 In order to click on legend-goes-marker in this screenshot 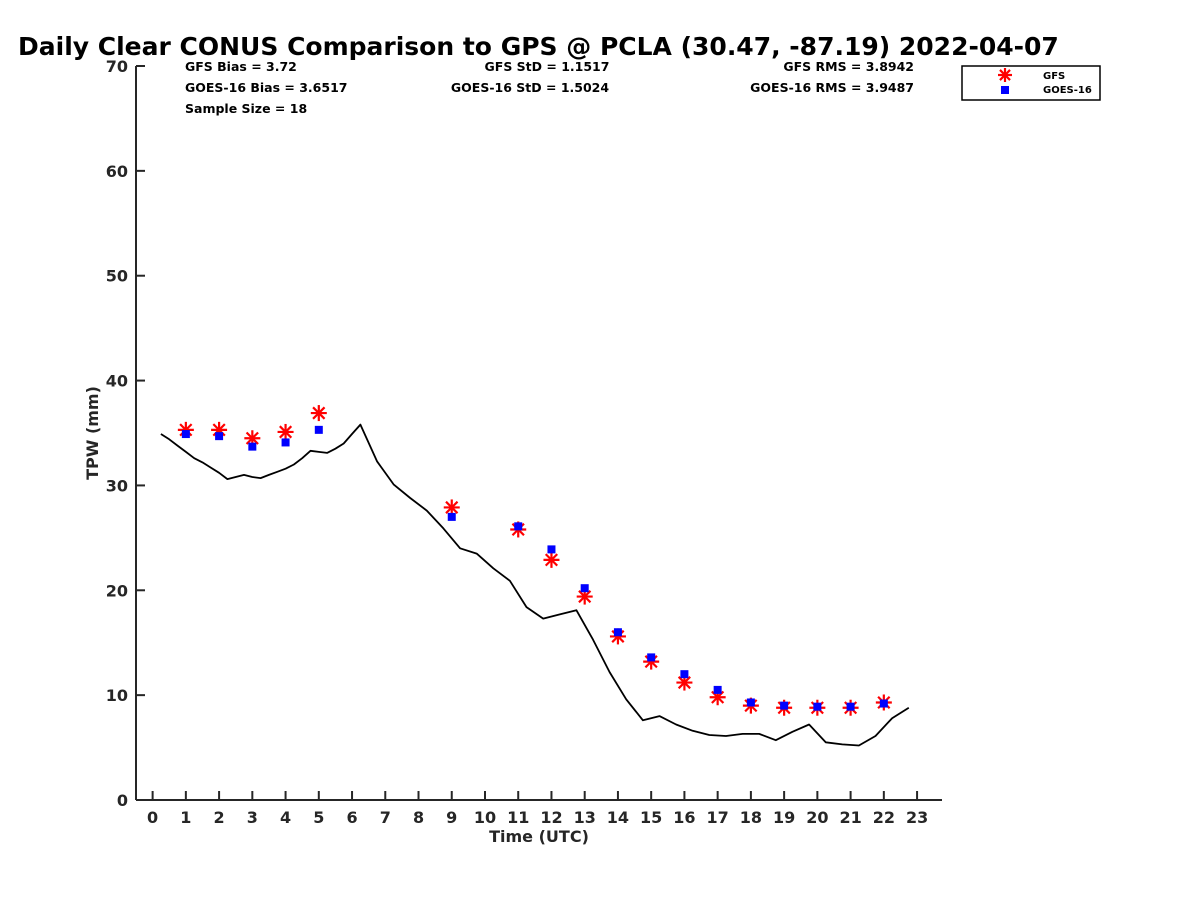, I will do `click(1005, 90)`.